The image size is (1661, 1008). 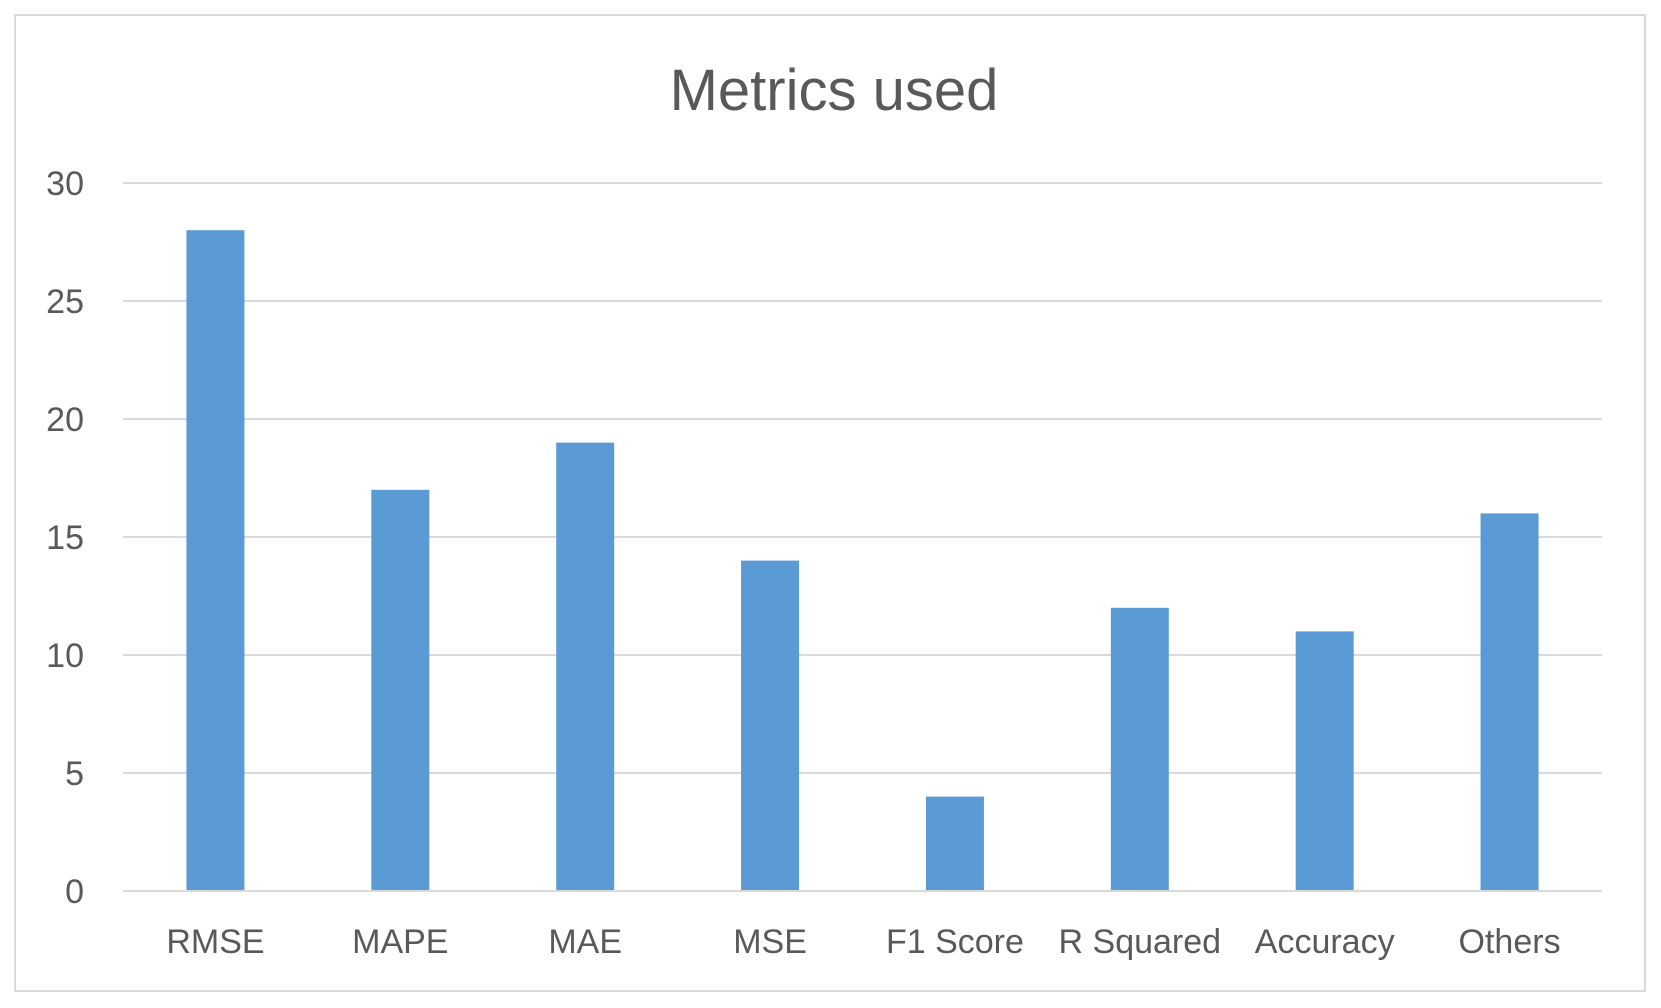 What do you see at coordinates (954, 843) in the screenshot?
I see `bar-f1-score` at bounding box center [954, 843].